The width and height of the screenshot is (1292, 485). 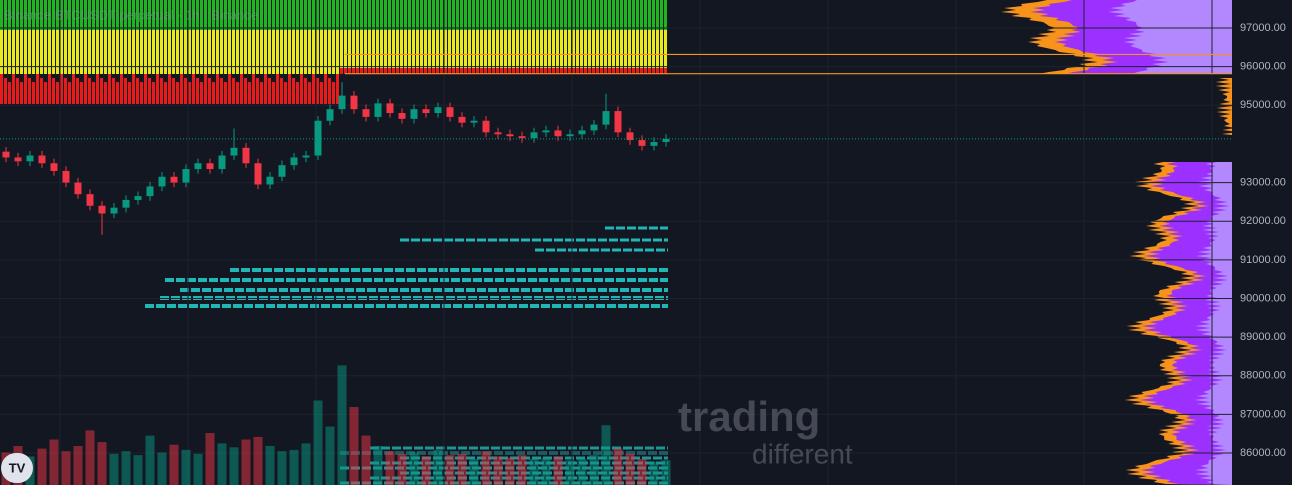 I want to click on y-tick-label: 97000.00, so click(x=1263, y=28).